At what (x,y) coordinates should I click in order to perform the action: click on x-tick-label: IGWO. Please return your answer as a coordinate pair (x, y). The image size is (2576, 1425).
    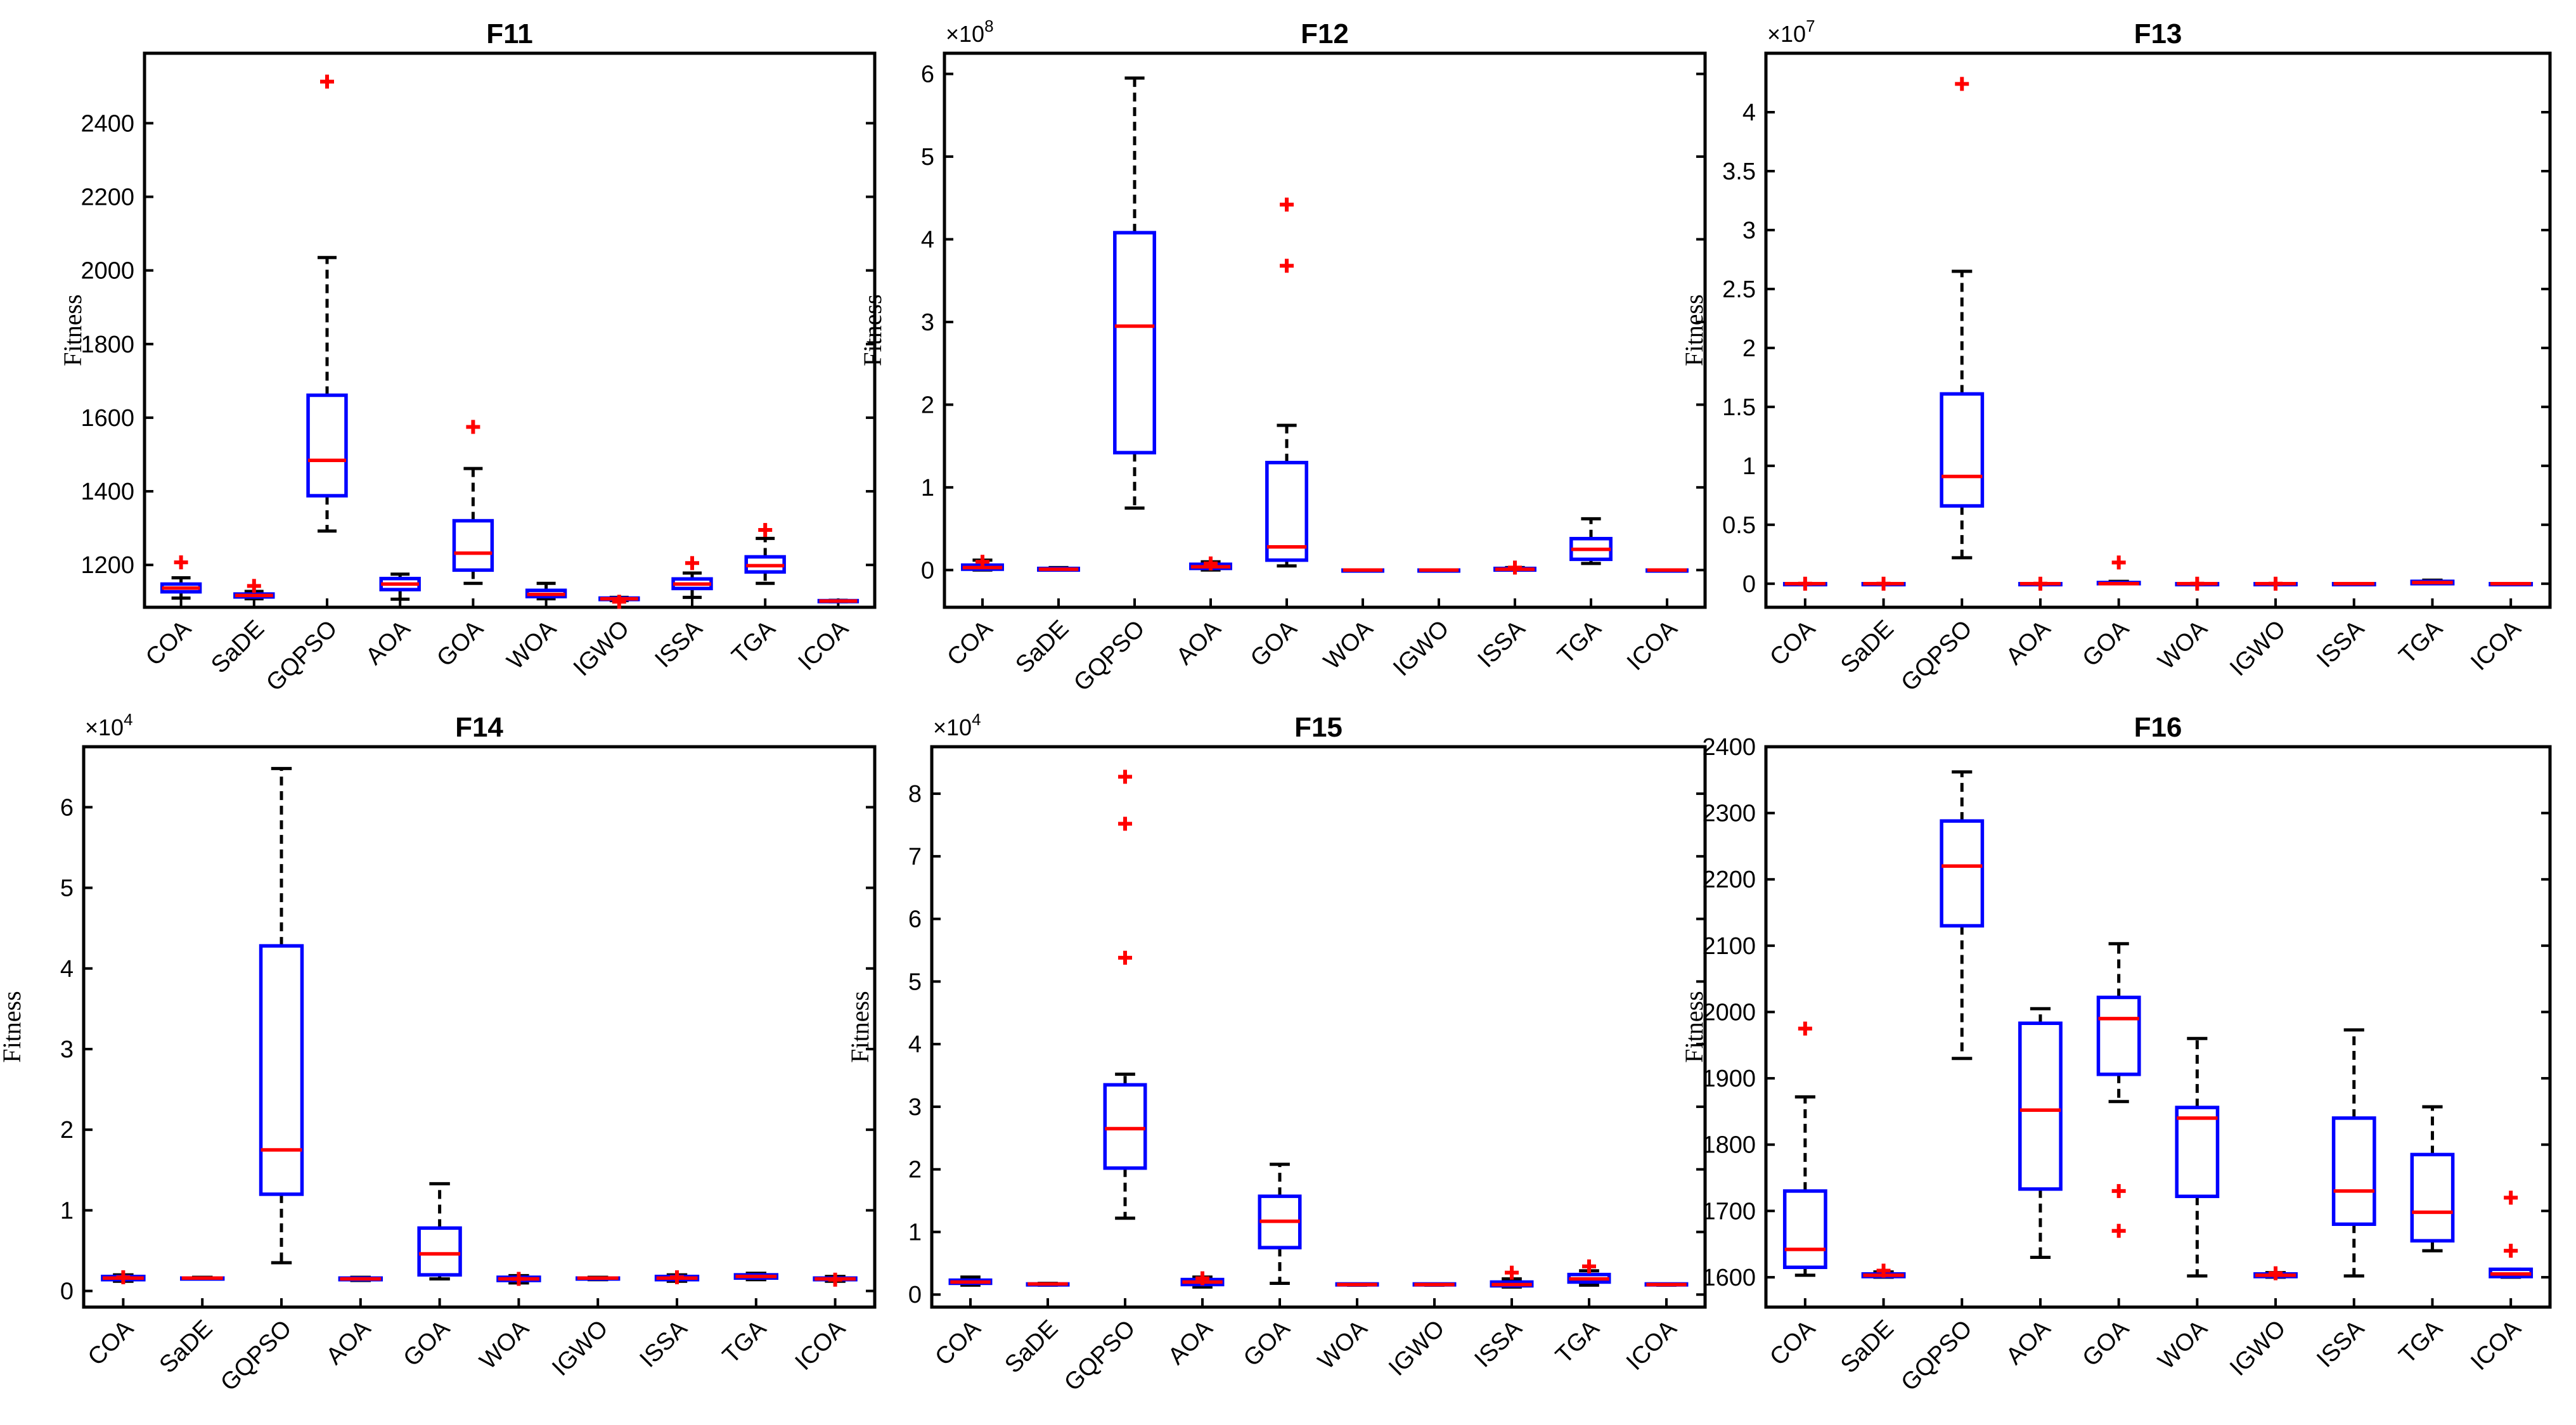
    Looking at the image, I should click on (2258, 1348).